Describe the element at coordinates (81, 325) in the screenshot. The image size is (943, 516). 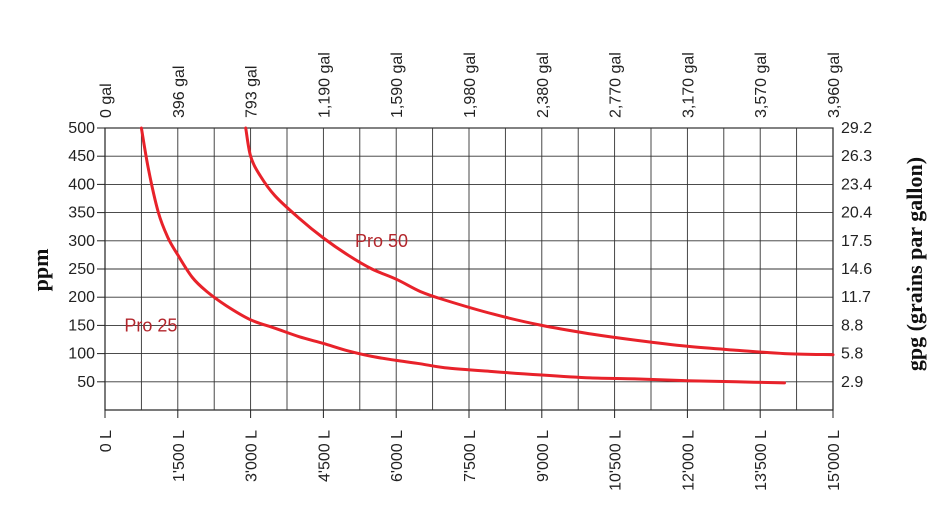
I see `ppm-tick-label: 150` at that location.